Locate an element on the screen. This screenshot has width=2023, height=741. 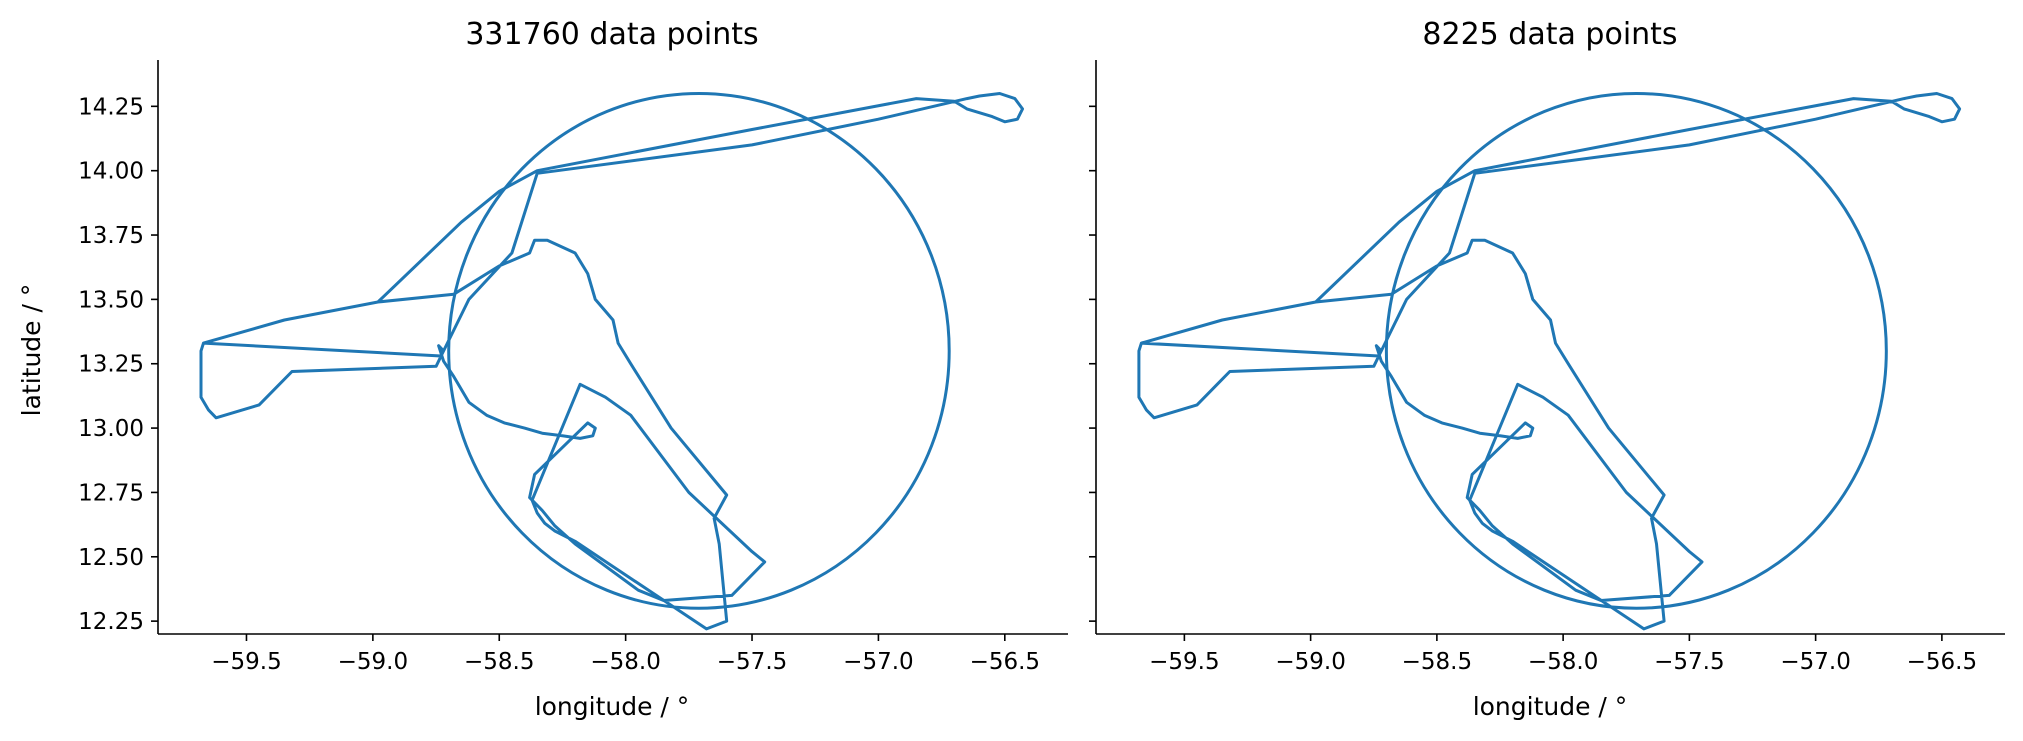
y-tick-label: 12.25 is located at coordinates (111, 622).